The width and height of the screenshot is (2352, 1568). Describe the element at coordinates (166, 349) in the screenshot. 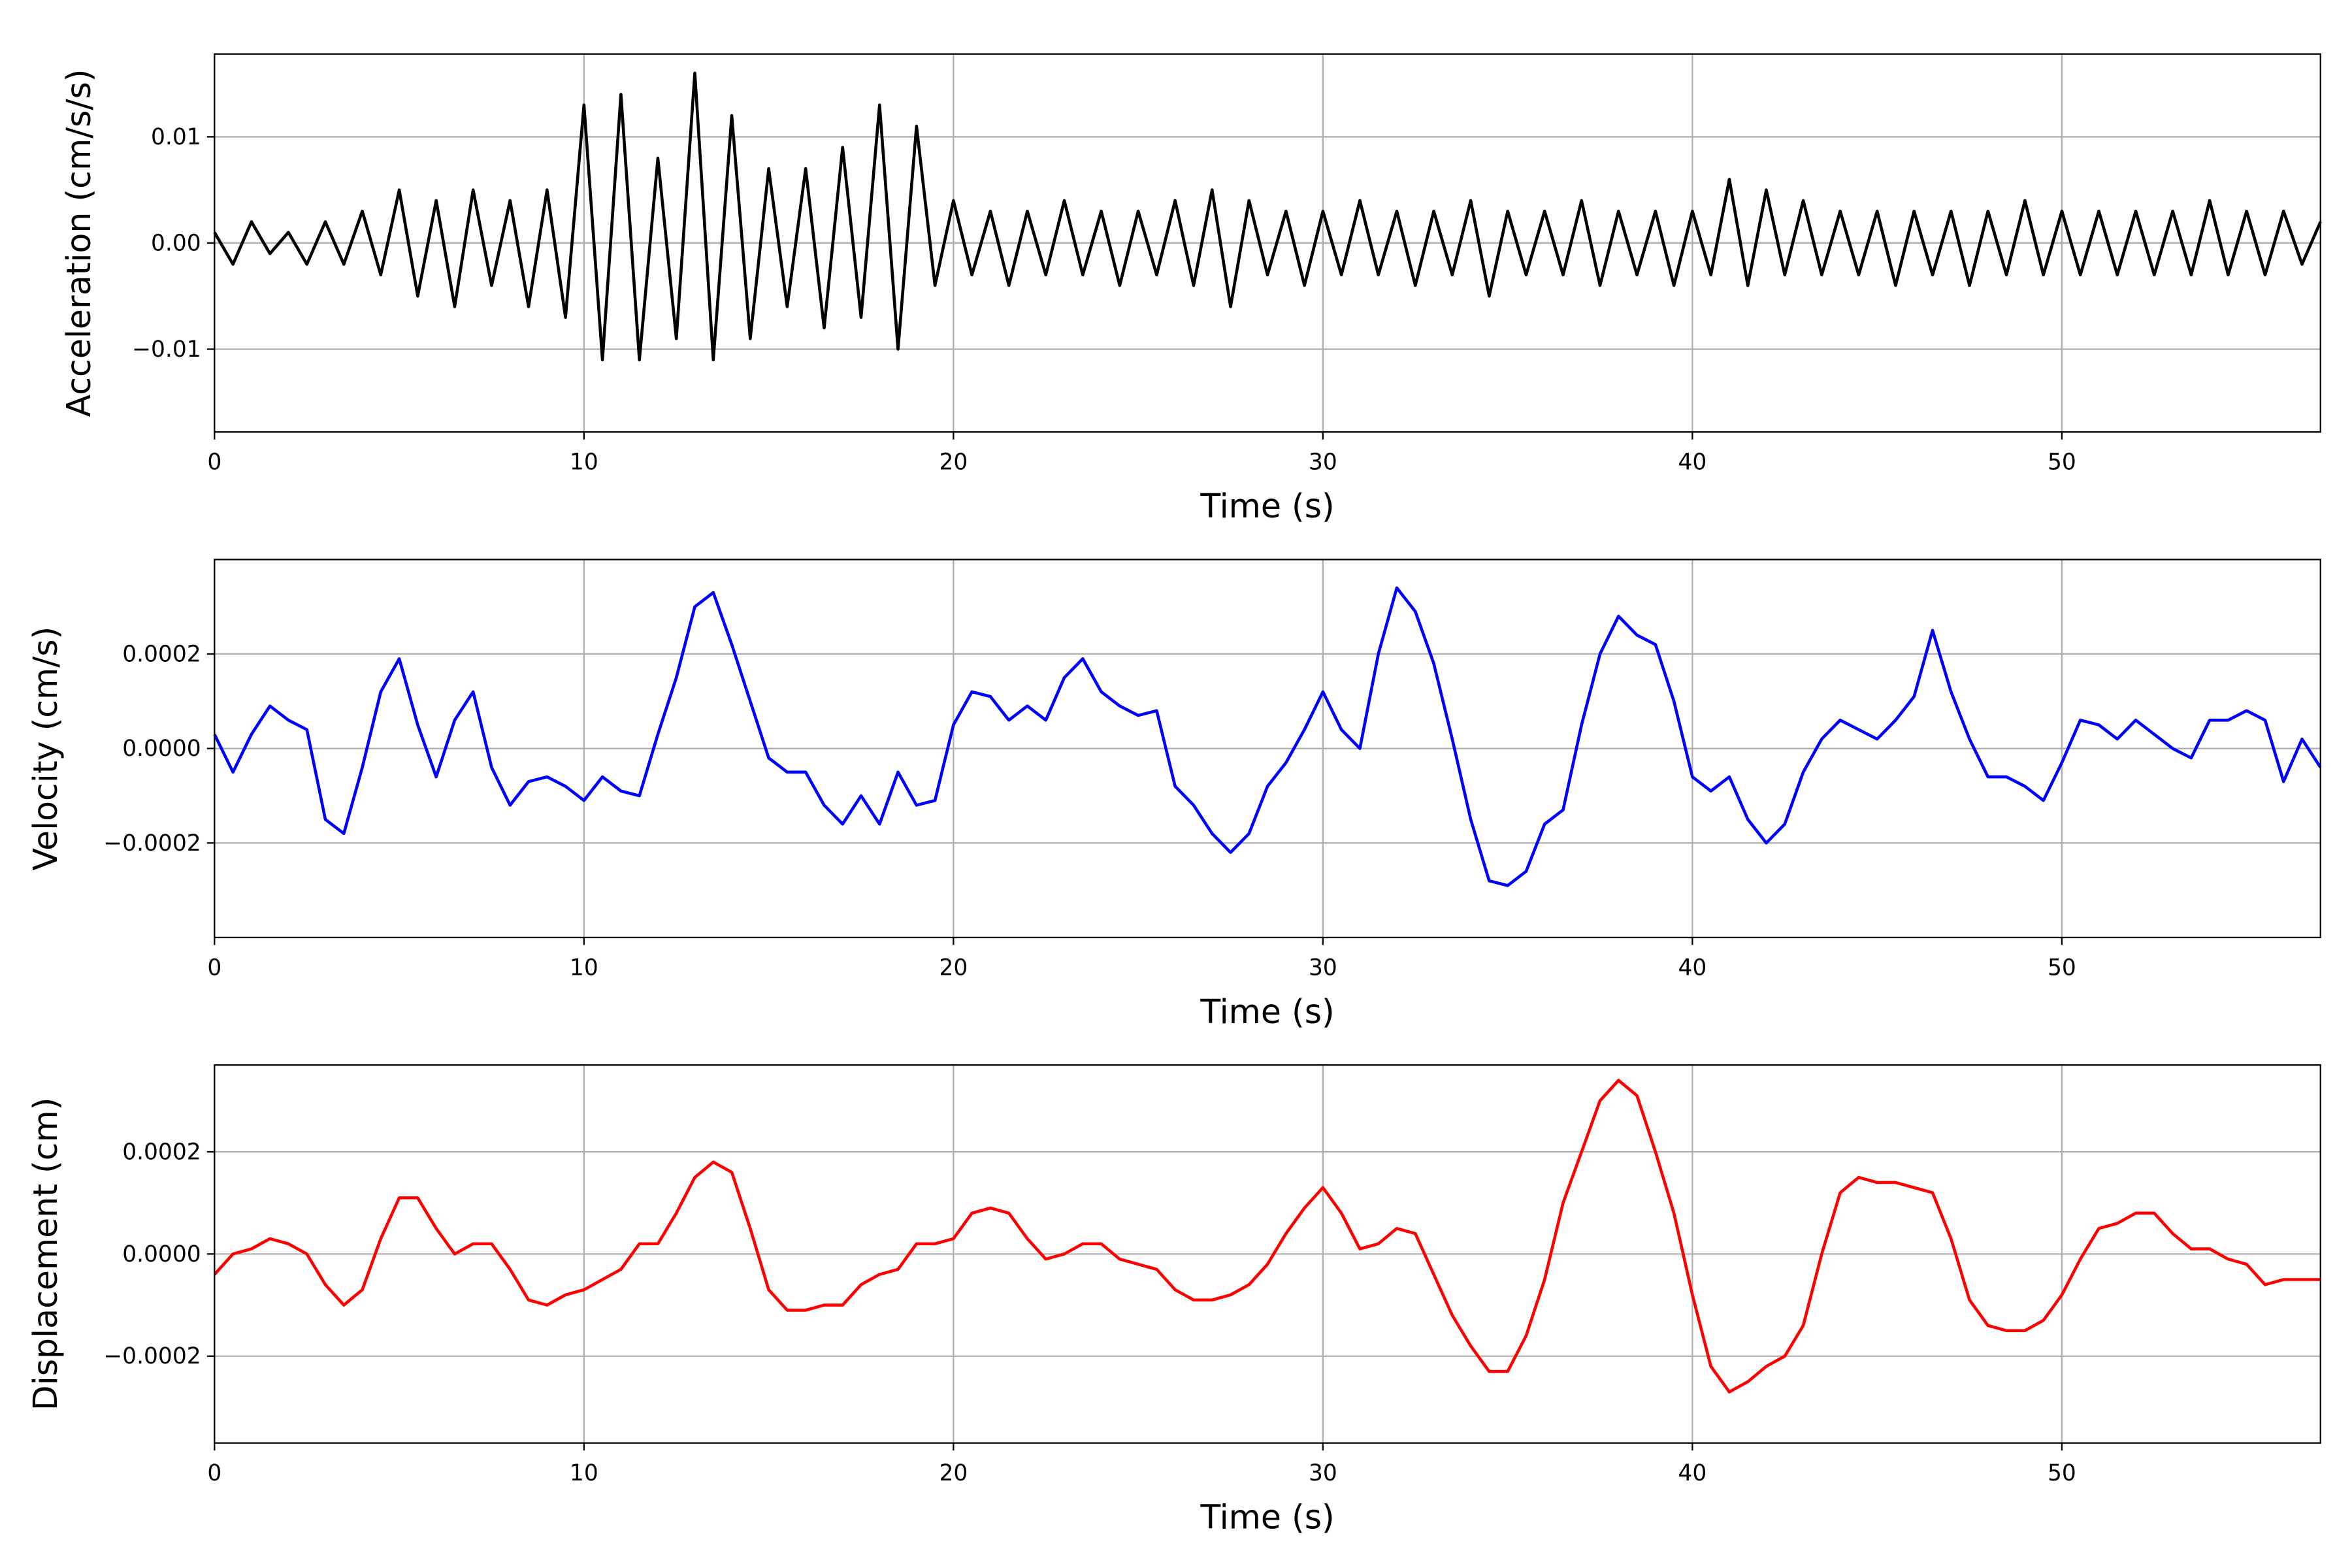

I see `y-tick-label: −0.01` at that location.